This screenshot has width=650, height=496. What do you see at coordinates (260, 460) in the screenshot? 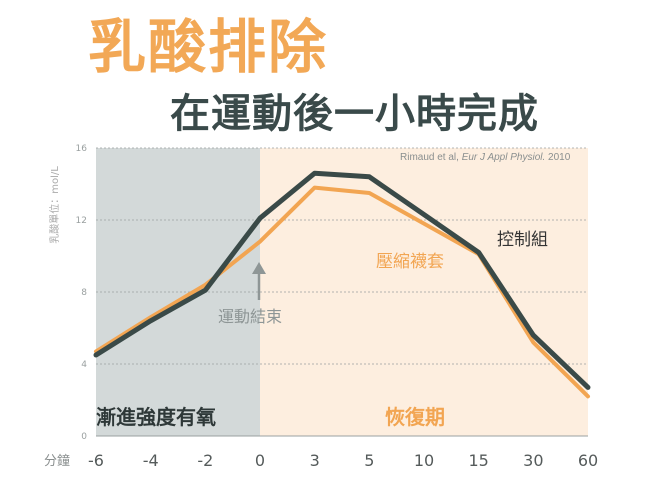
I see `x-tick-label: 0` at bounding box center [260, 460].